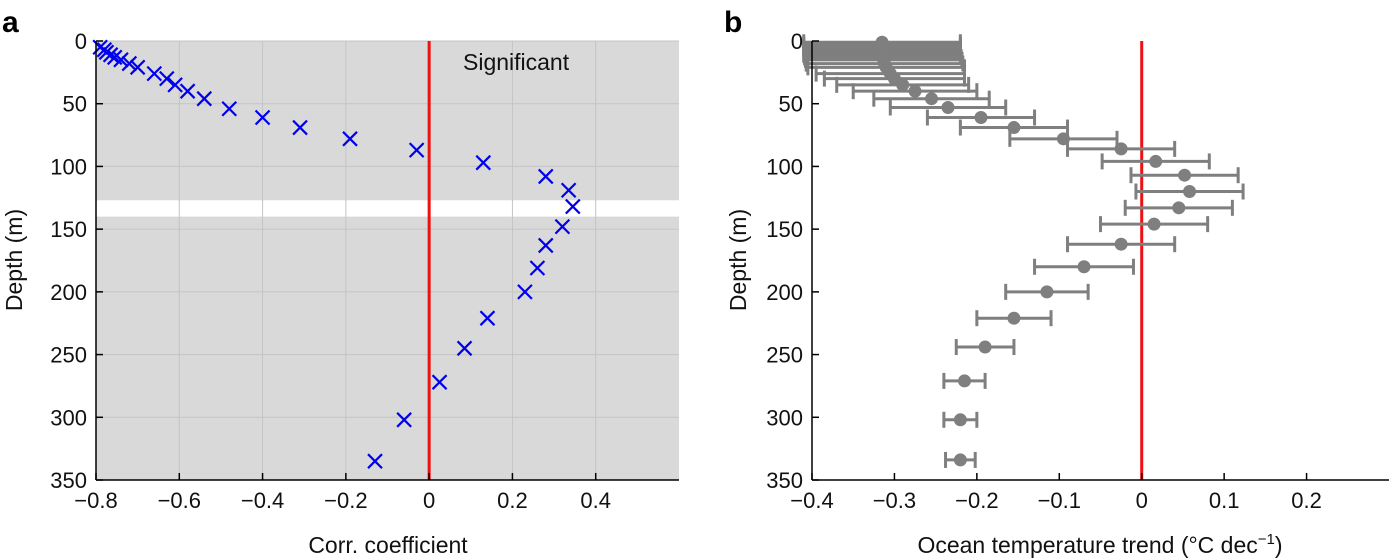  I want to click on x-axis-label: Ocean temperature trend (°C dec−1), so click(1099, 544).